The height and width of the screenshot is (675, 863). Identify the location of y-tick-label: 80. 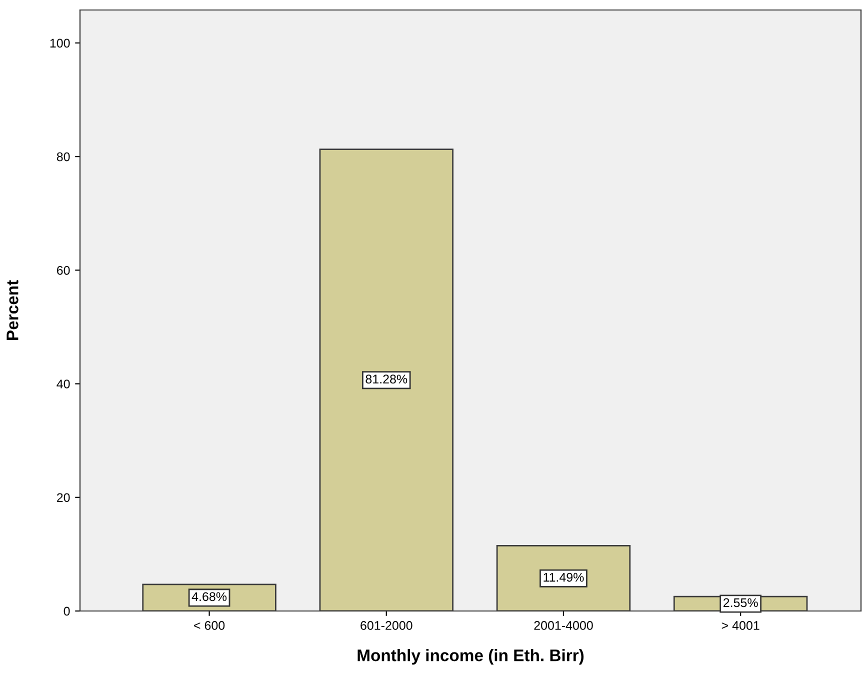
(63, 157).